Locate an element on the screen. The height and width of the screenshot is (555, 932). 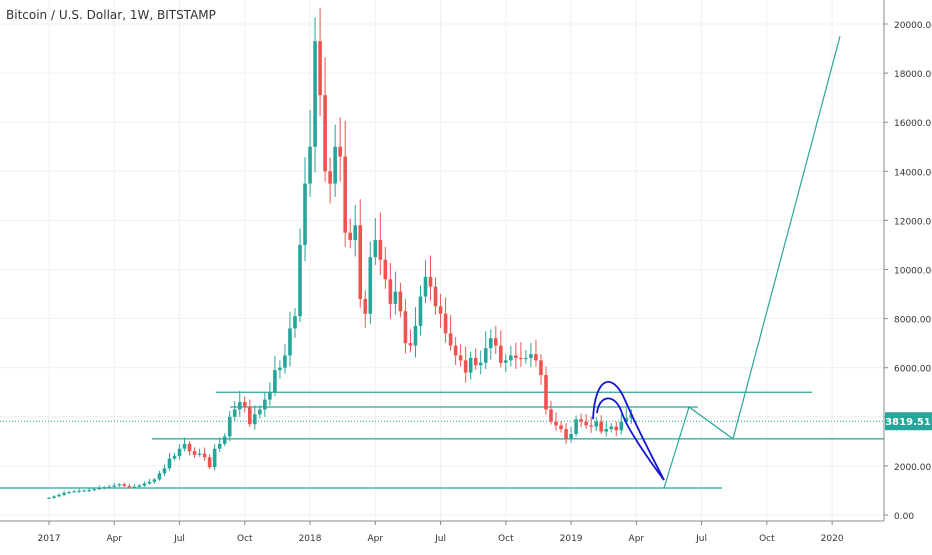
arc-drawings is located at coordinates (628, 431).